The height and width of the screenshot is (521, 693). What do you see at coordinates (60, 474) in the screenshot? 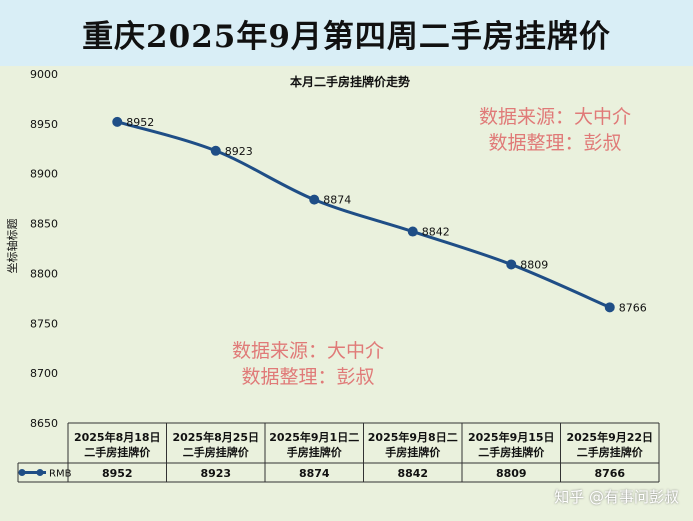
I see `legend-series-label: RMB` at bounding box center [60, 474].